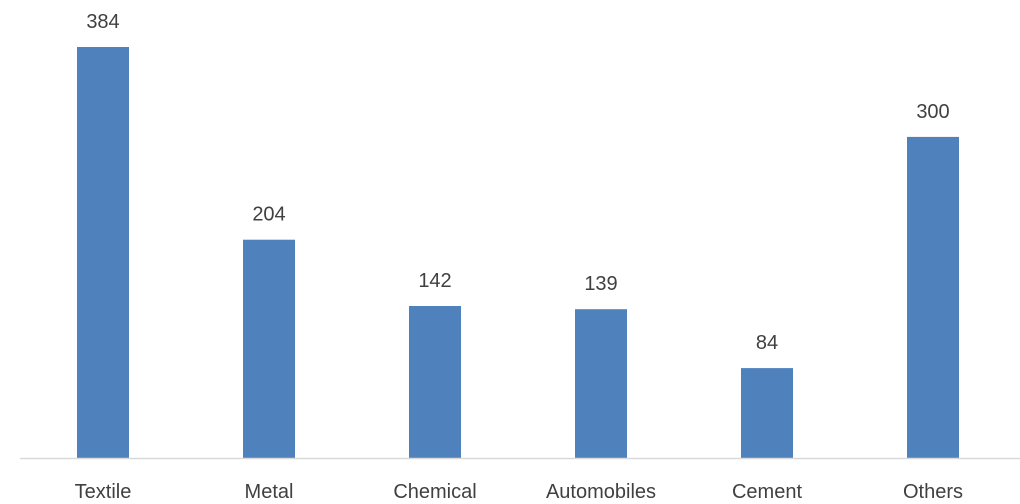 The height and width of the screenshot is (504, 1020). I want to click on bar-chemical, so click(435, 382).